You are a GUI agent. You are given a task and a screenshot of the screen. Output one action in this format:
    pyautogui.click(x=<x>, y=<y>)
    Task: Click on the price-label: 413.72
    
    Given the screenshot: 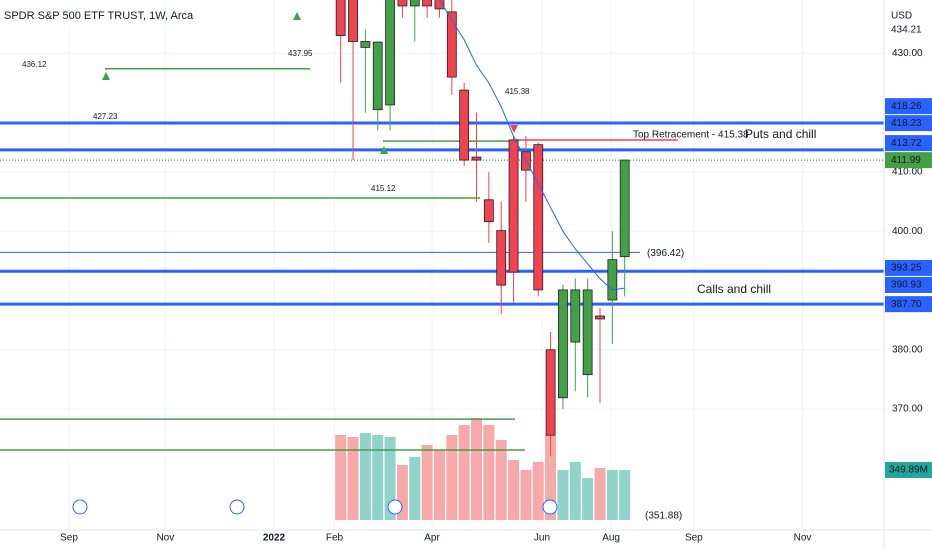 What is the action you would take?
    pyautogui.click(x=906, y=143)
    